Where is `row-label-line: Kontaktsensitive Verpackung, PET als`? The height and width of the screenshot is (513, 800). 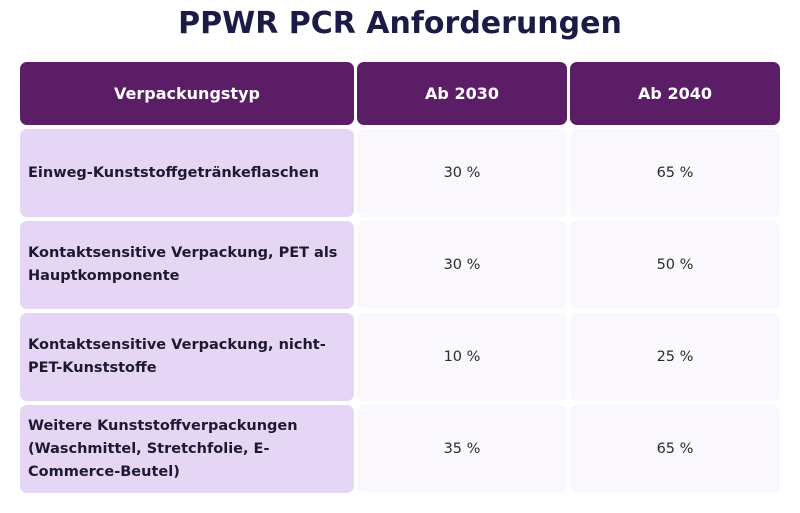
row-label-line: Kontaktsensitive Verpackung, PET als is located at coordinates (183, 253).